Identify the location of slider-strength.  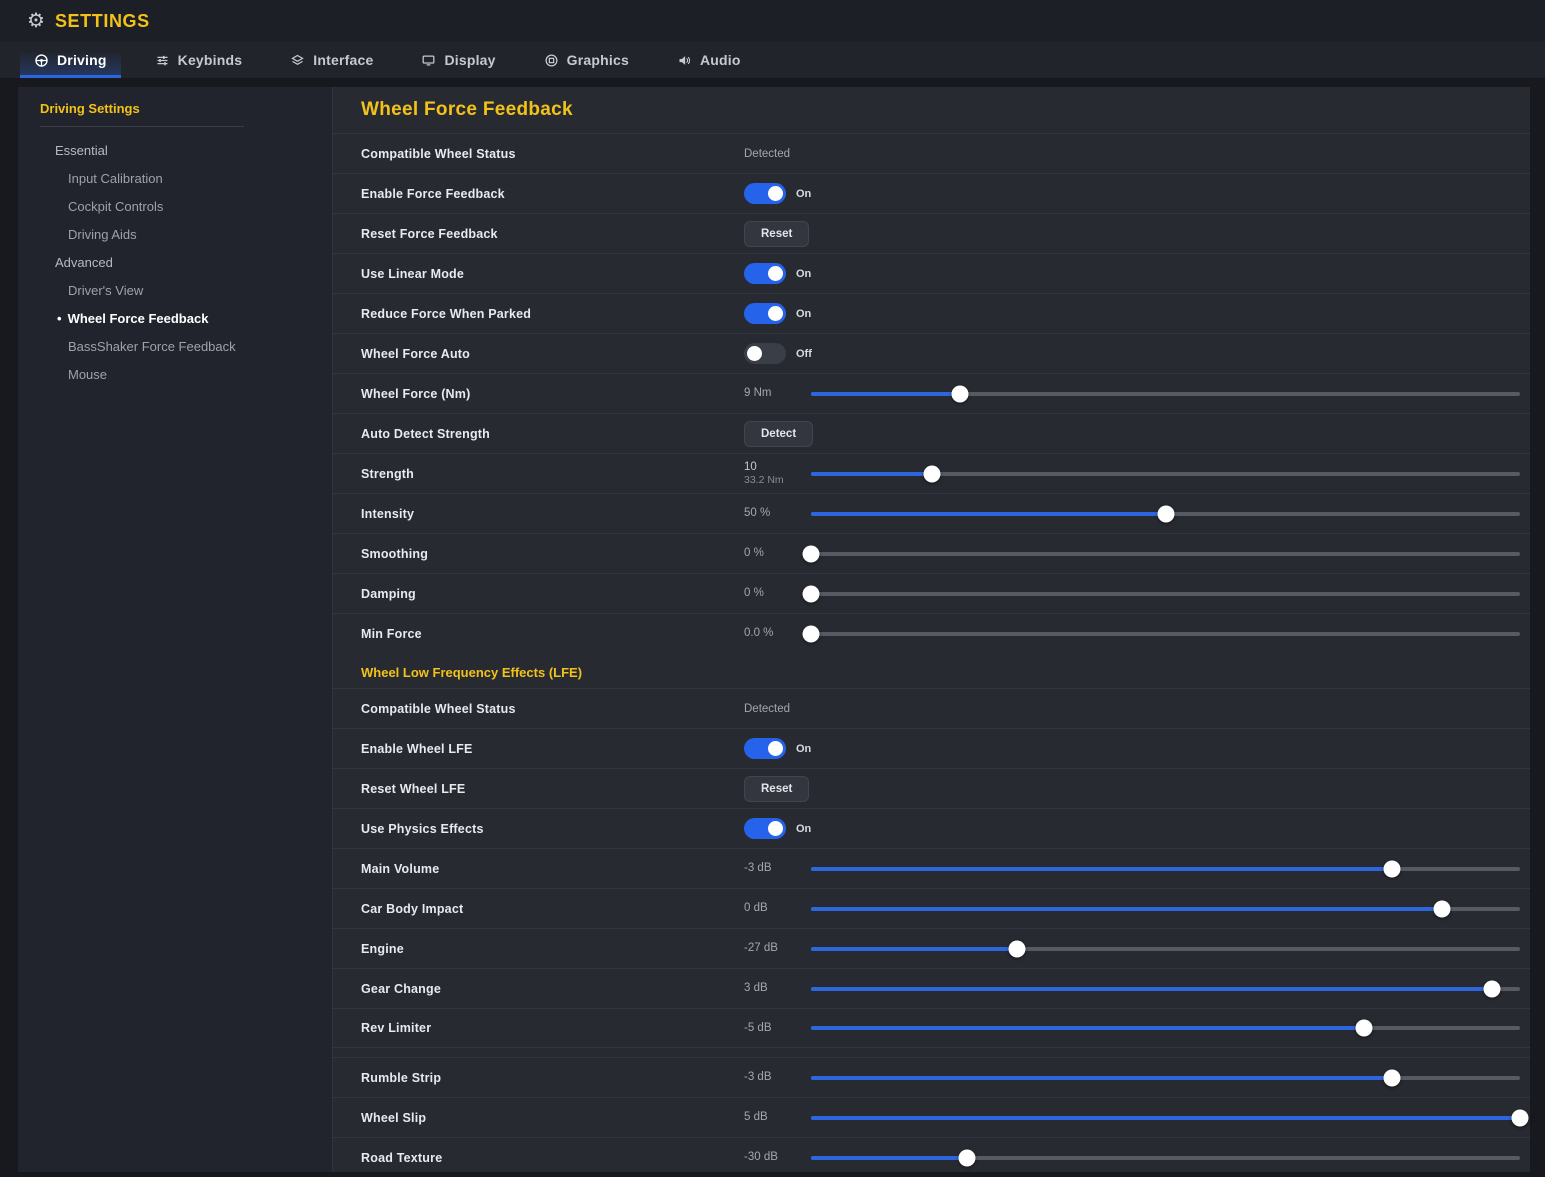
(1165, 474).